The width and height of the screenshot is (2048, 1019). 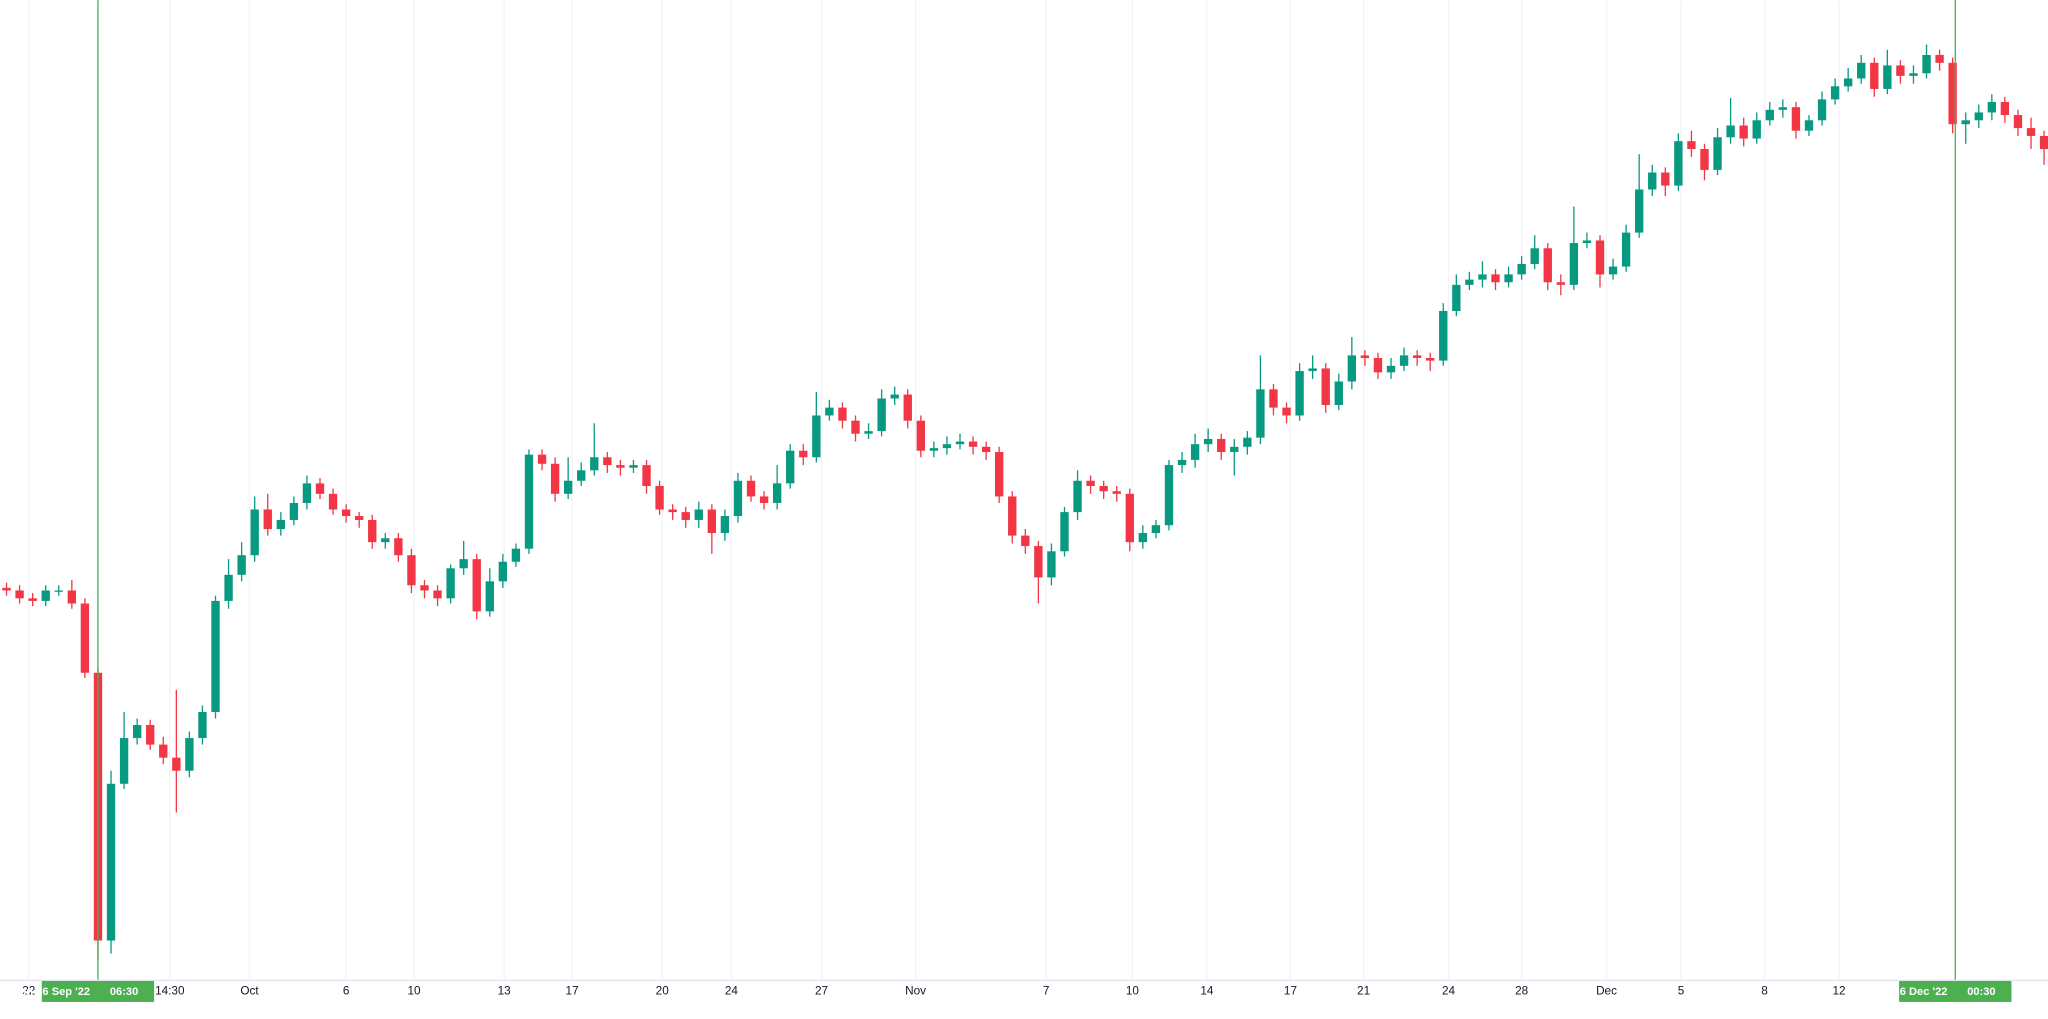 I want to click on crosshair-time: 06:30, so click(x=124, y=992).